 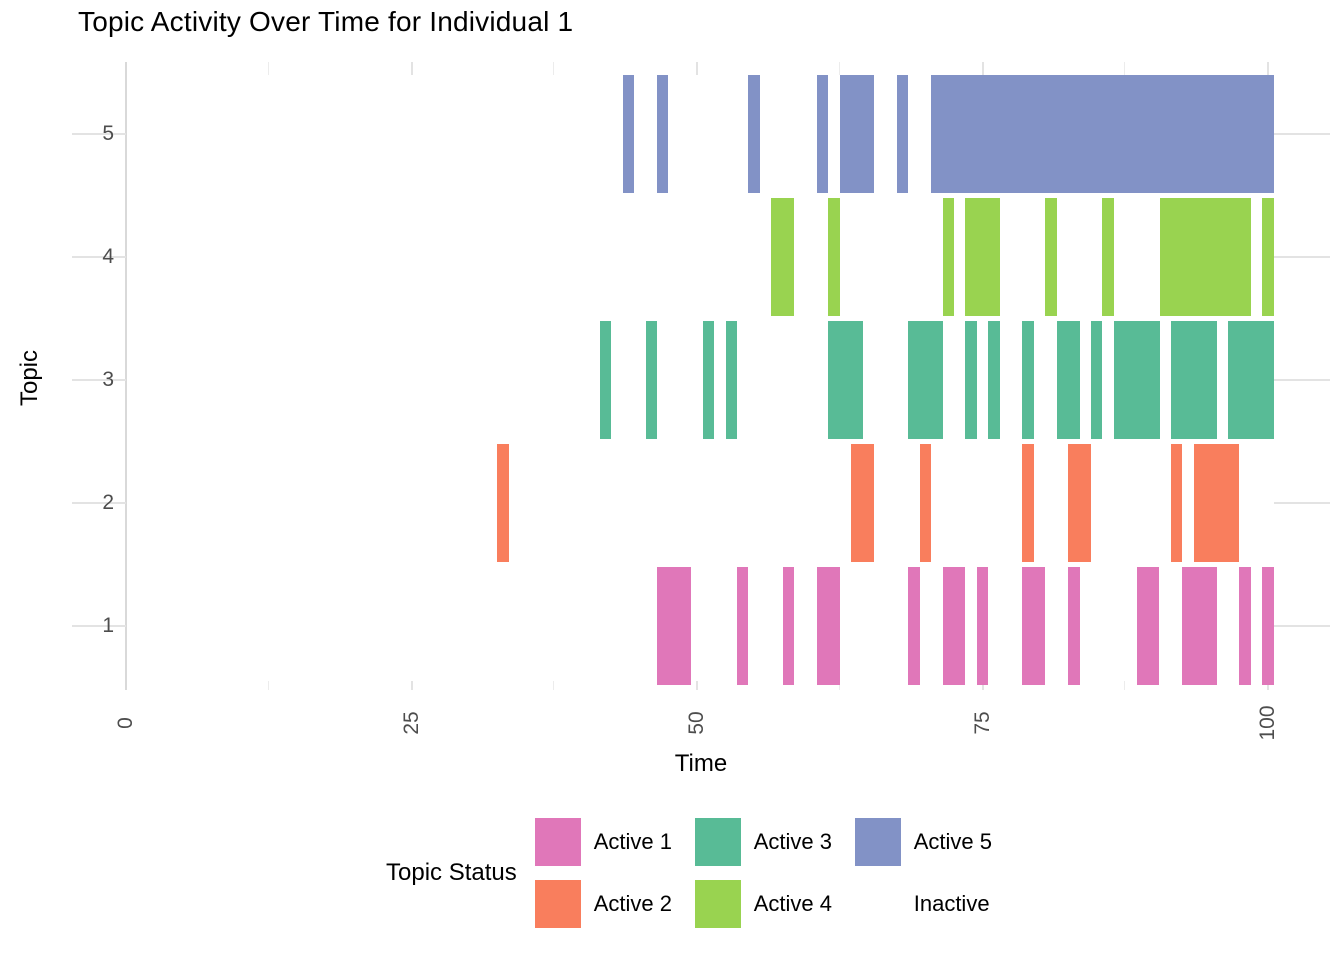 What do you see at coordinates (792, 903) in the screenshot?
I see `legend-entry-label: Active 4` at bounding box center [792, 903].